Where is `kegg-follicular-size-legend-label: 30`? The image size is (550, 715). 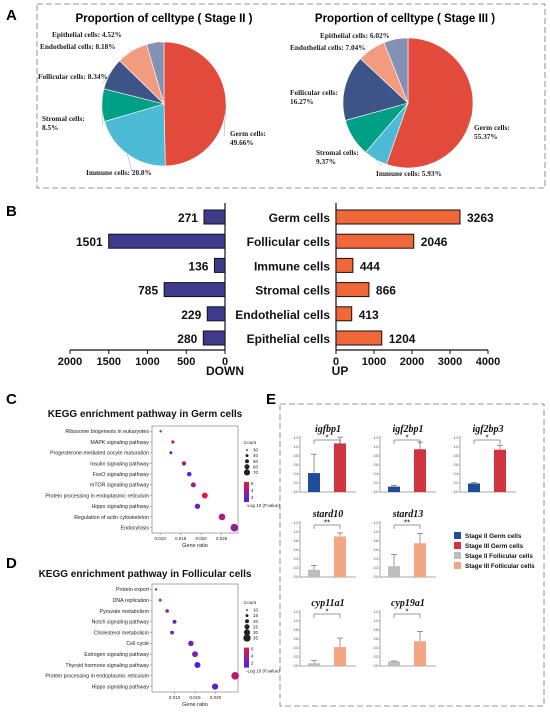
kegg-follicular-size-legend-label: 30 is located at coordinates (256, 632).